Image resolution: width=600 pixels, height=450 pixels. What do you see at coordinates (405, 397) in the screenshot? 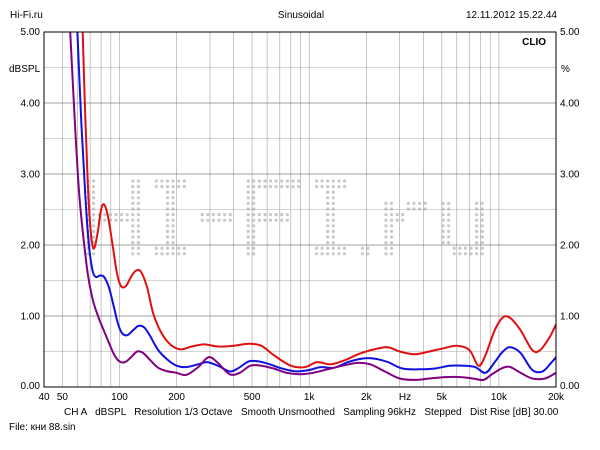
I see `x-tick-label: Hz` at bounding box center [405, 397].